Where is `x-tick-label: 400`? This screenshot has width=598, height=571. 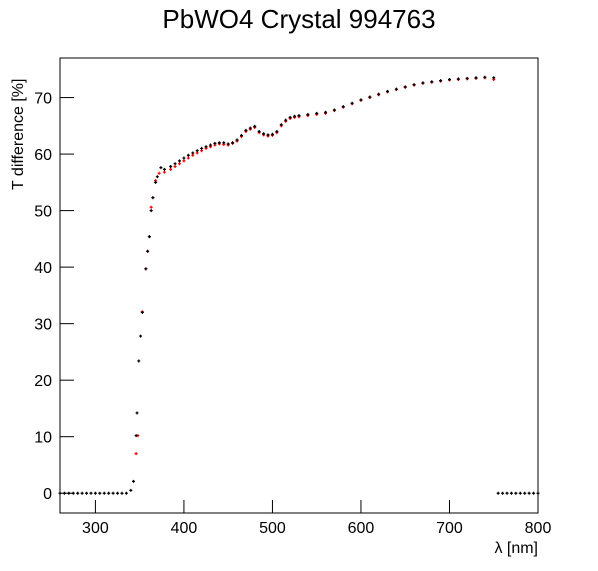
x-tick-label: 400 is located at coordinates (184, 528).